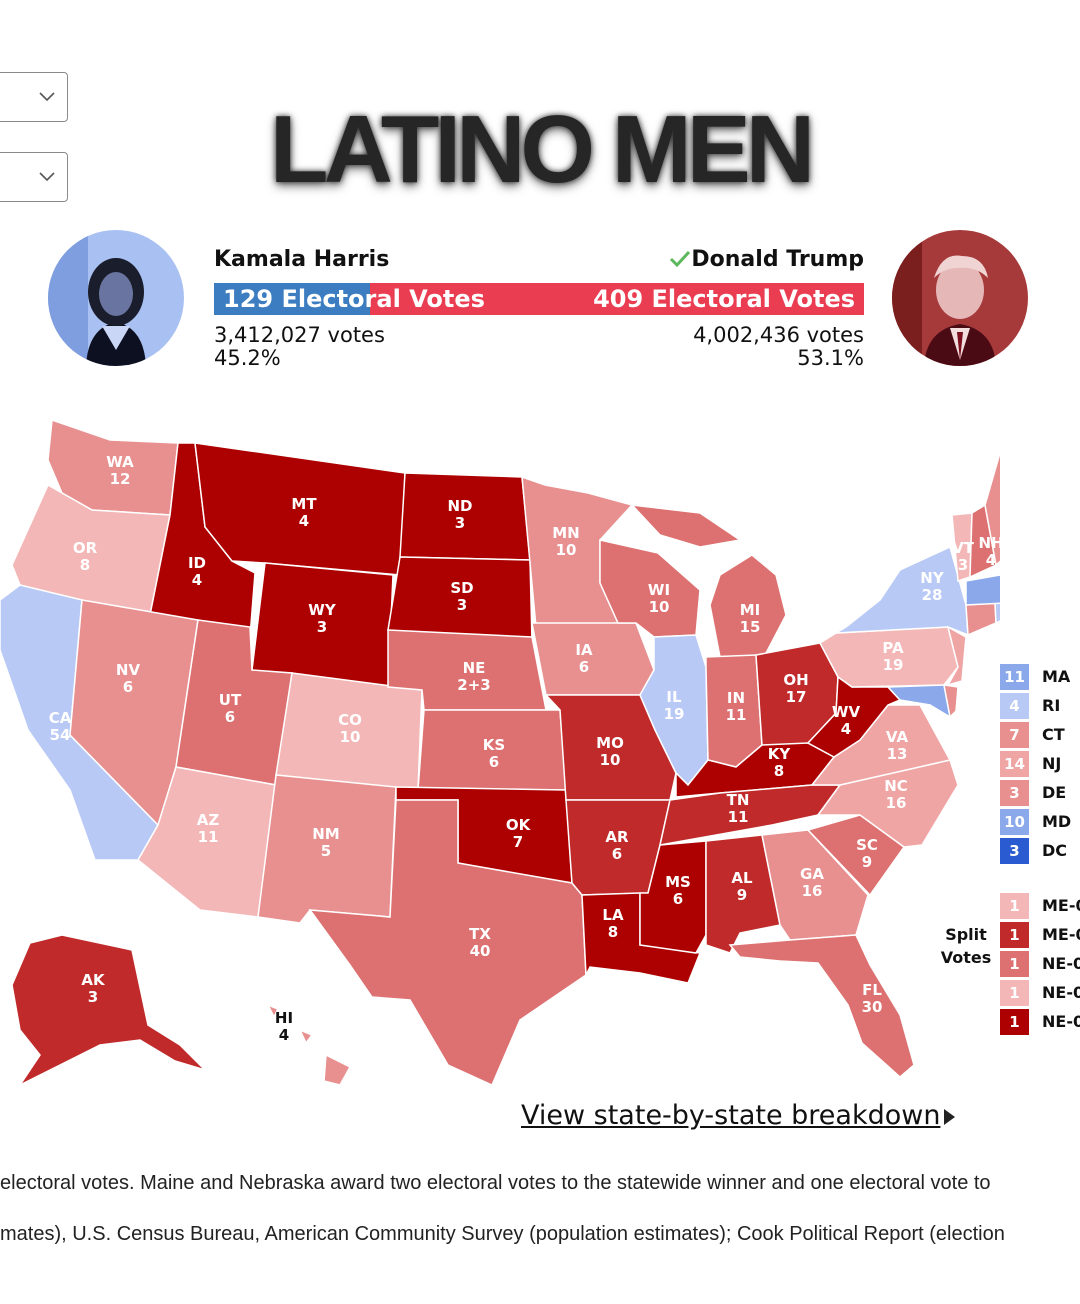 Image resolution: width=1080 pixels, height=1304 pixels. Describe the element at coordinates (659, 607) in the screenshot. I see `state-ev-WI: 10` at that location.